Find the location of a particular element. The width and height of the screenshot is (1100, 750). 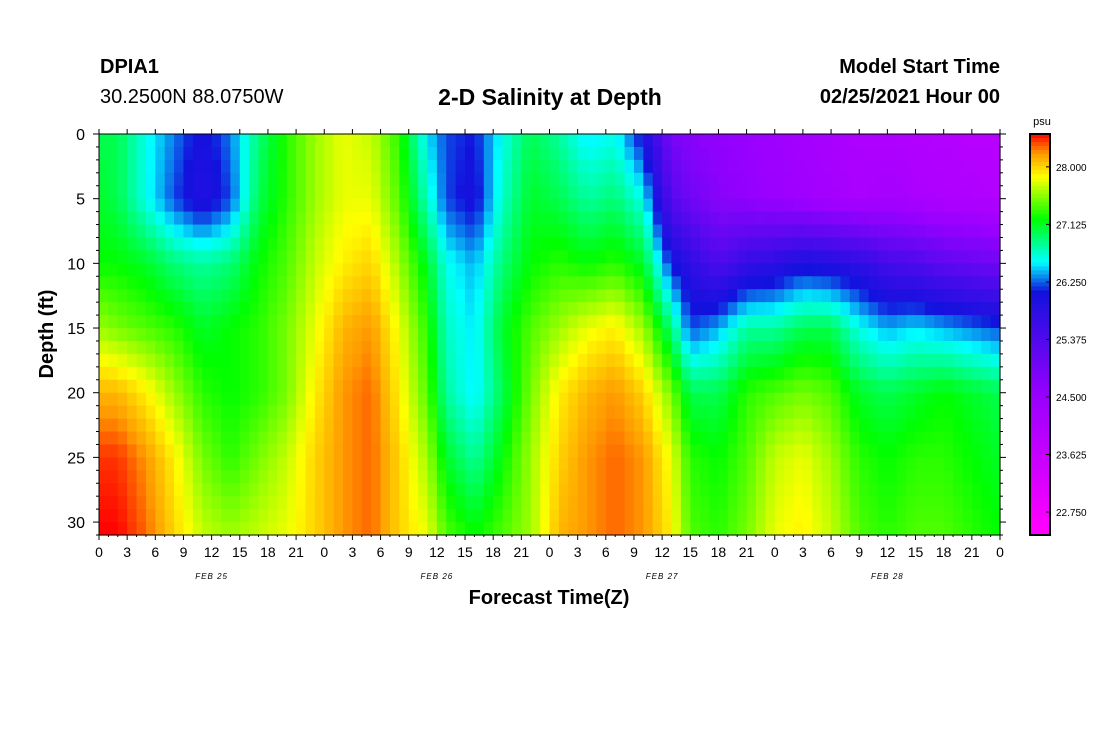

x-tick-label: 6 is located at coordinates (831, 552).